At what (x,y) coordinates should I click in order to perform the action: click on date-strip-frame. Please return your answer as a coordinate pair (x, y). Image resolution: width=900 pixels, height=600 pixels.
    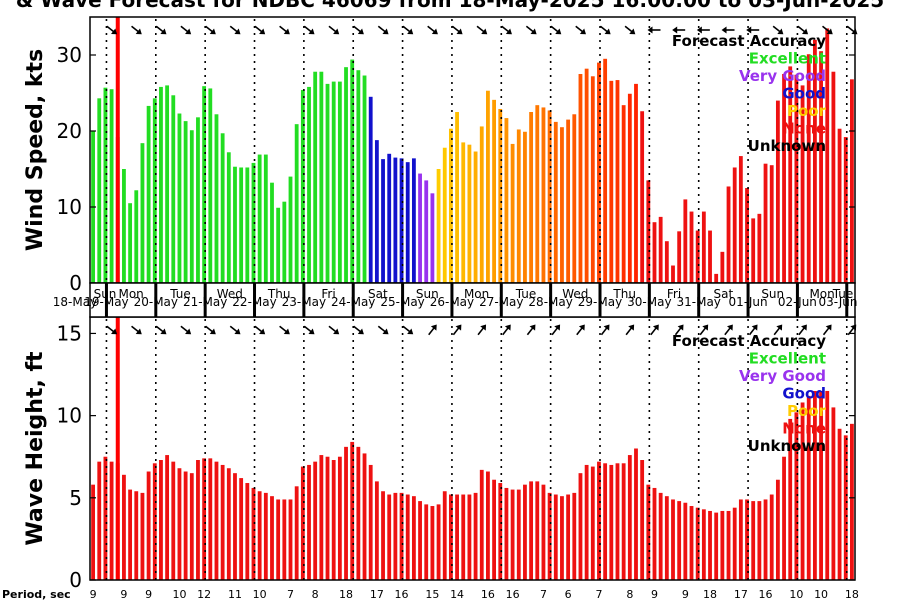
    Looking at the image, I should click on (472, 300).